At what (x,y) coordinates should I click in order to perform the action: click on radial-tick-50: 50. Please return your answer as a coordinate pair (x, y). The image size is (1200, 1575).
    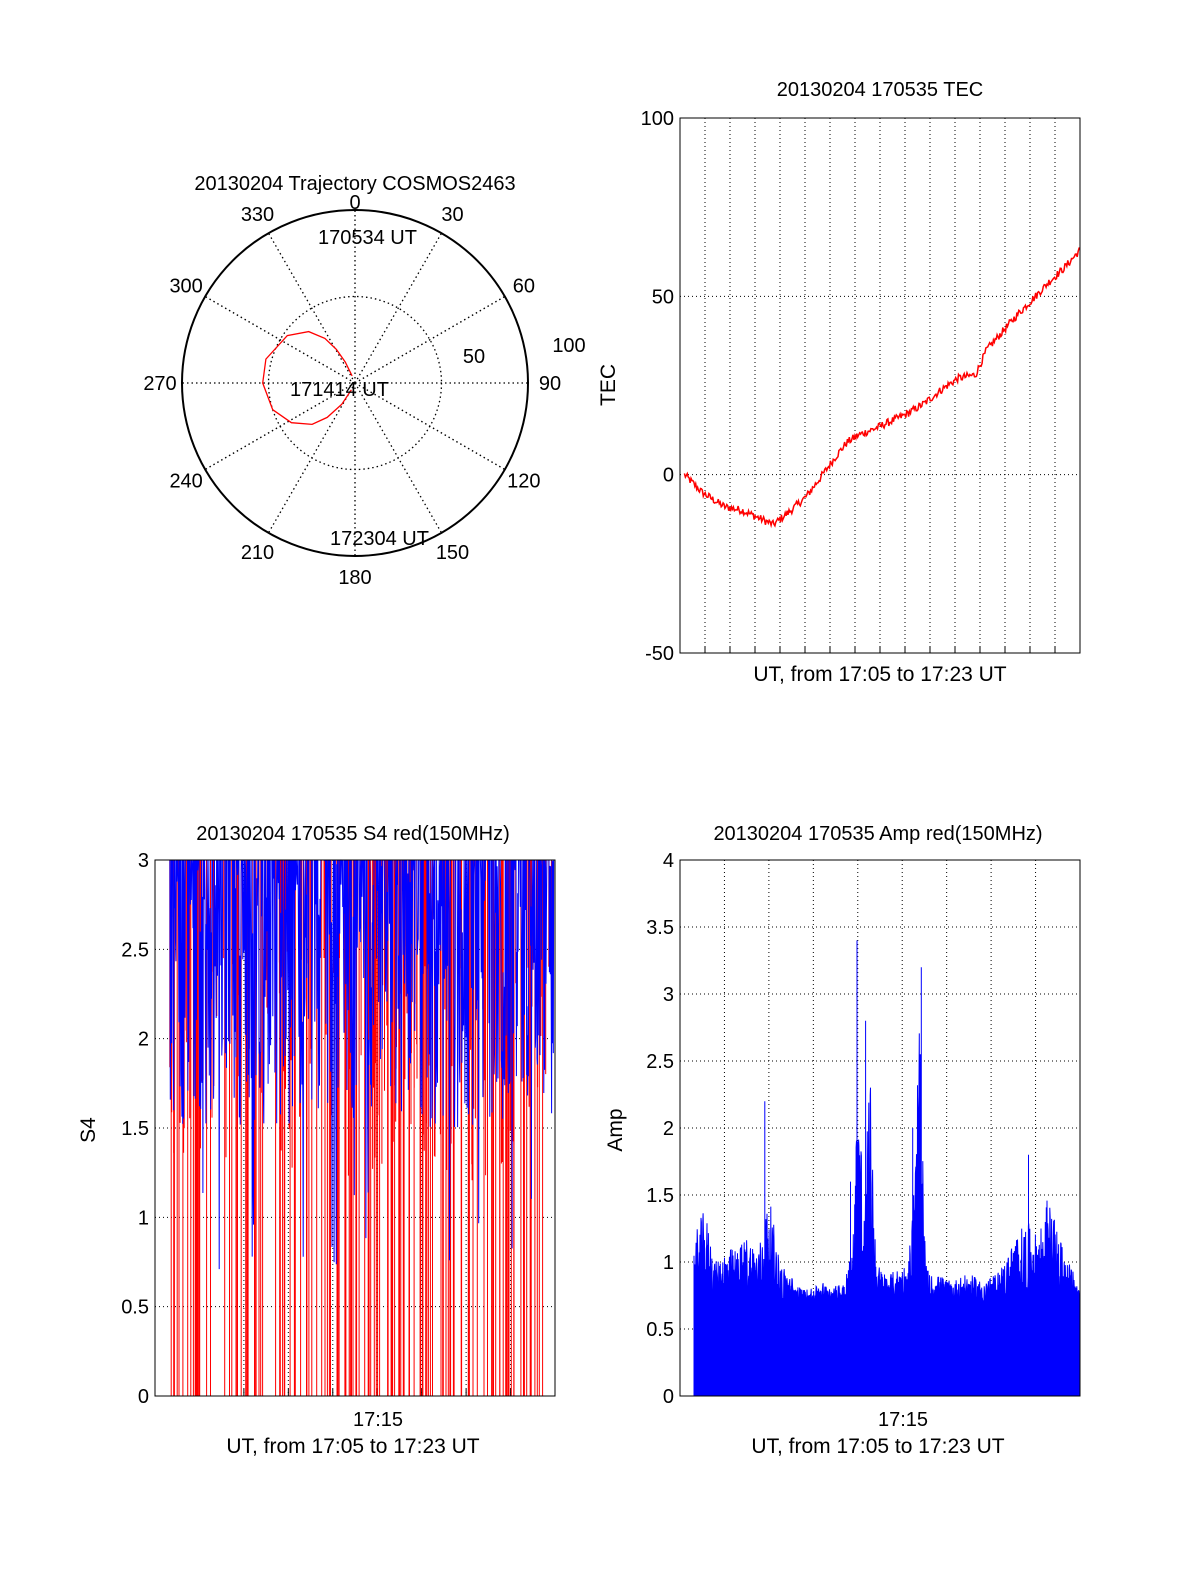
    Looking at the image, I should click on (474, 357).